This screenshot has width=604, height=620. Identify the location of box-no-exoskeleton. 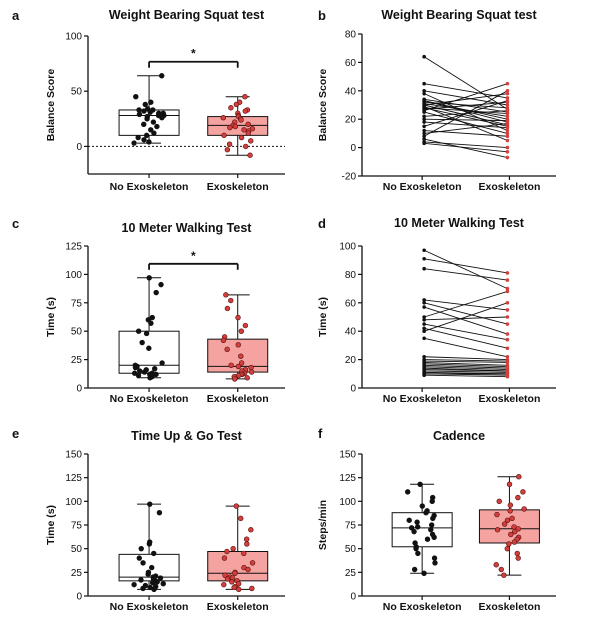
(422, 530).